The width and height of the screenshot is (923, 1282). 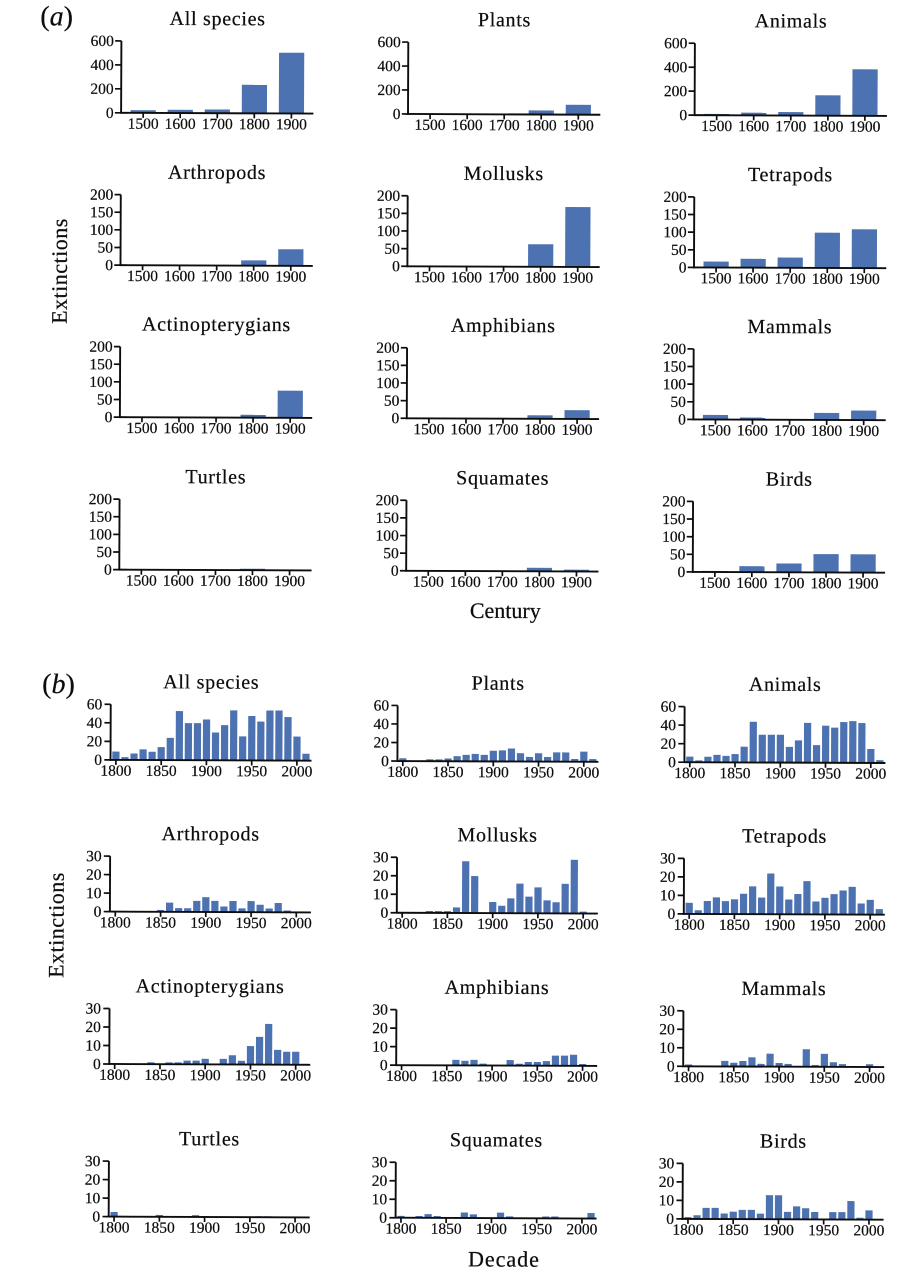 What do you see at coordinates (790, 175) in the screenshot?
I see `svg-text: Tetrapods` at bounding box center [790, 175].